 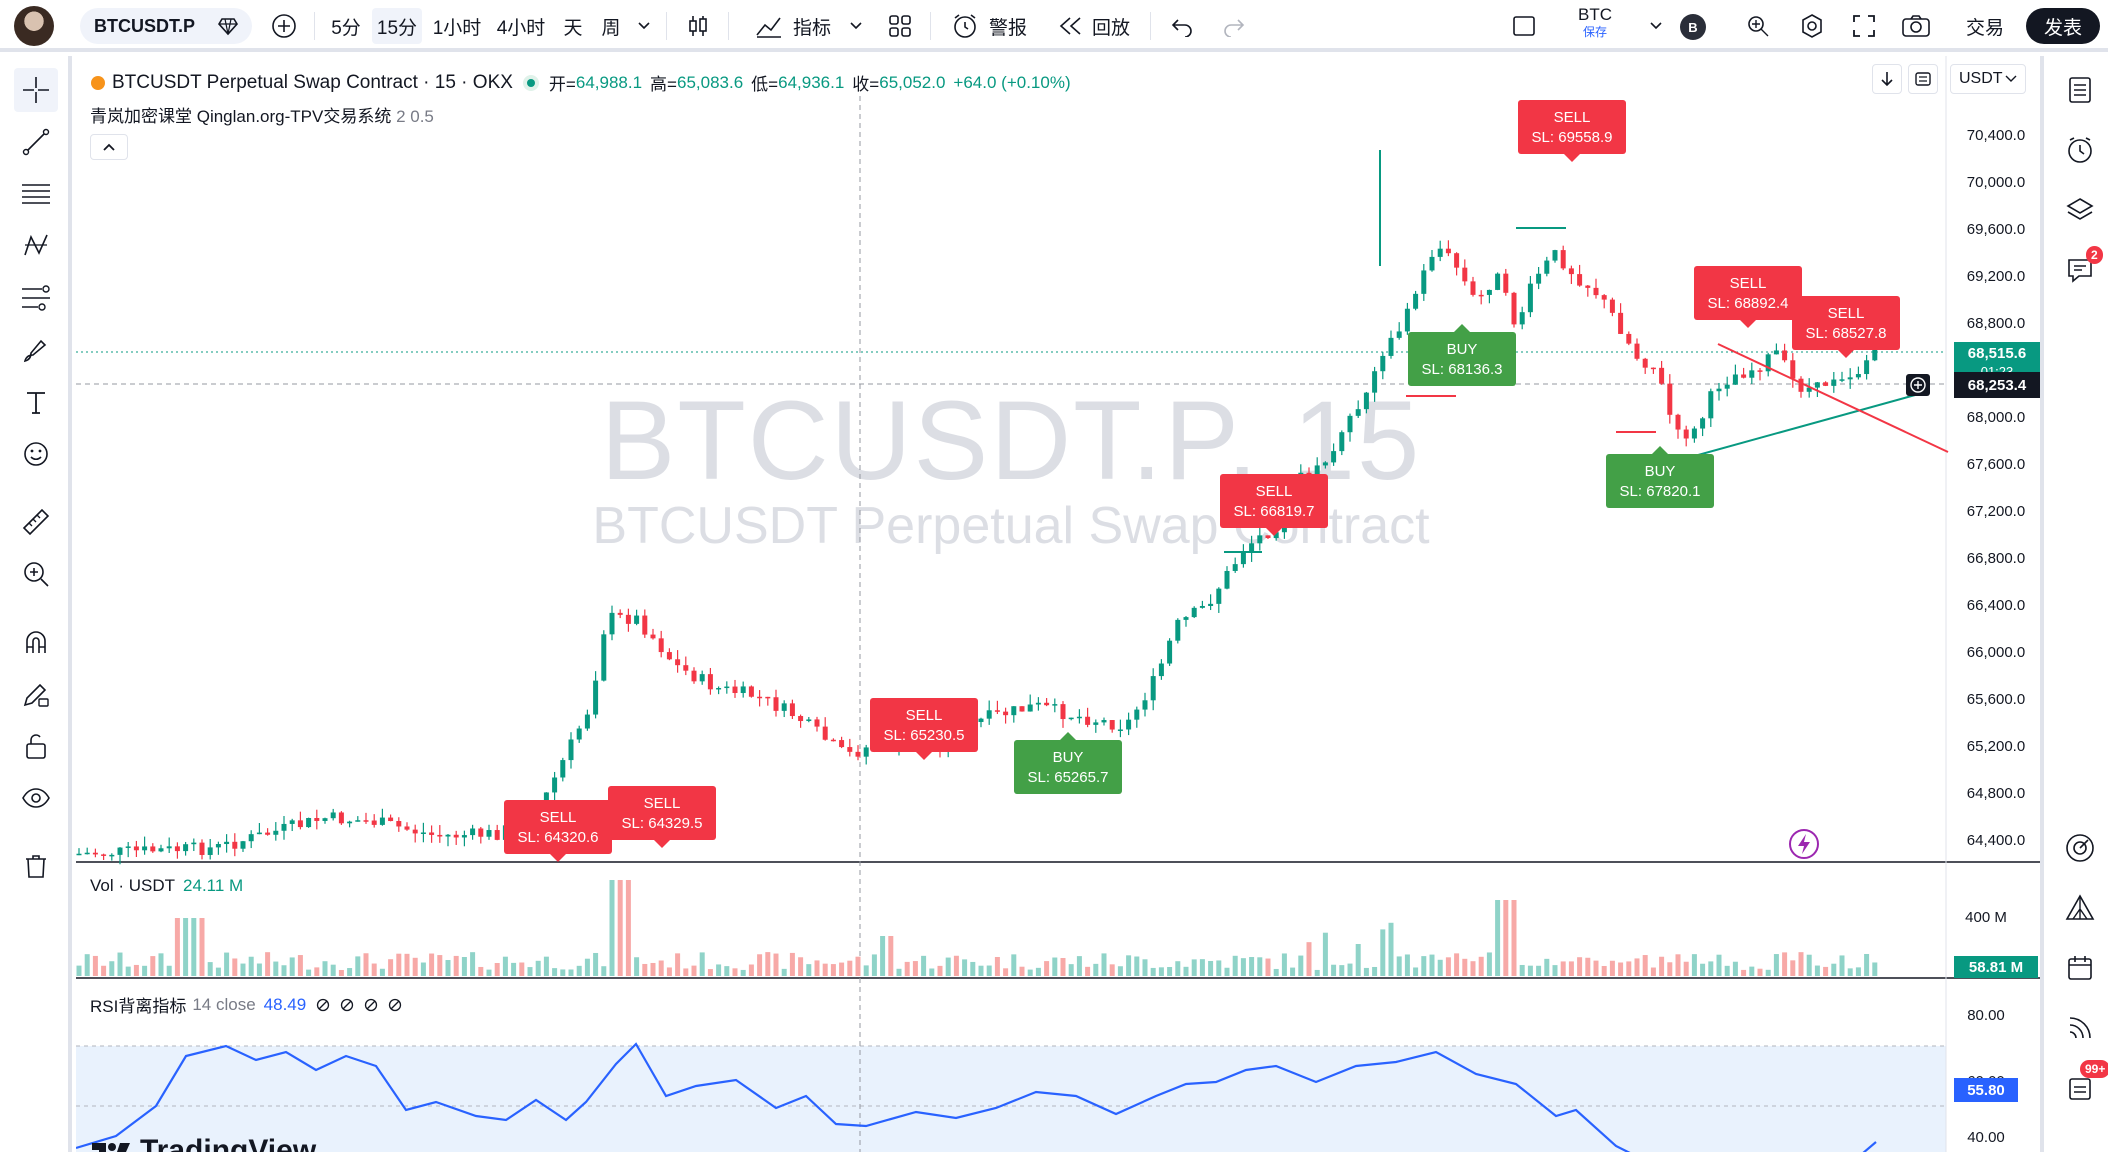 What do you see at coordinates (109, 147) in the screenshot?
I see `collapse-legend-button` at bounding box center [109, 147].